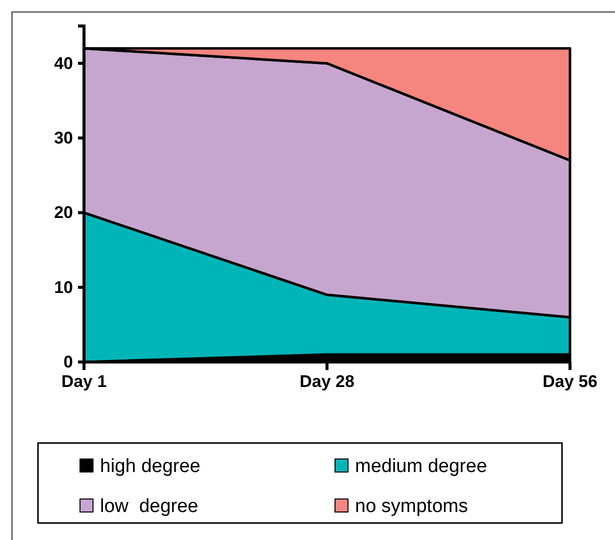  What do you see at coordinates (68, 362) in the screenshot?
I see `y-tick-label: 0` at bounding box center [68, 362].